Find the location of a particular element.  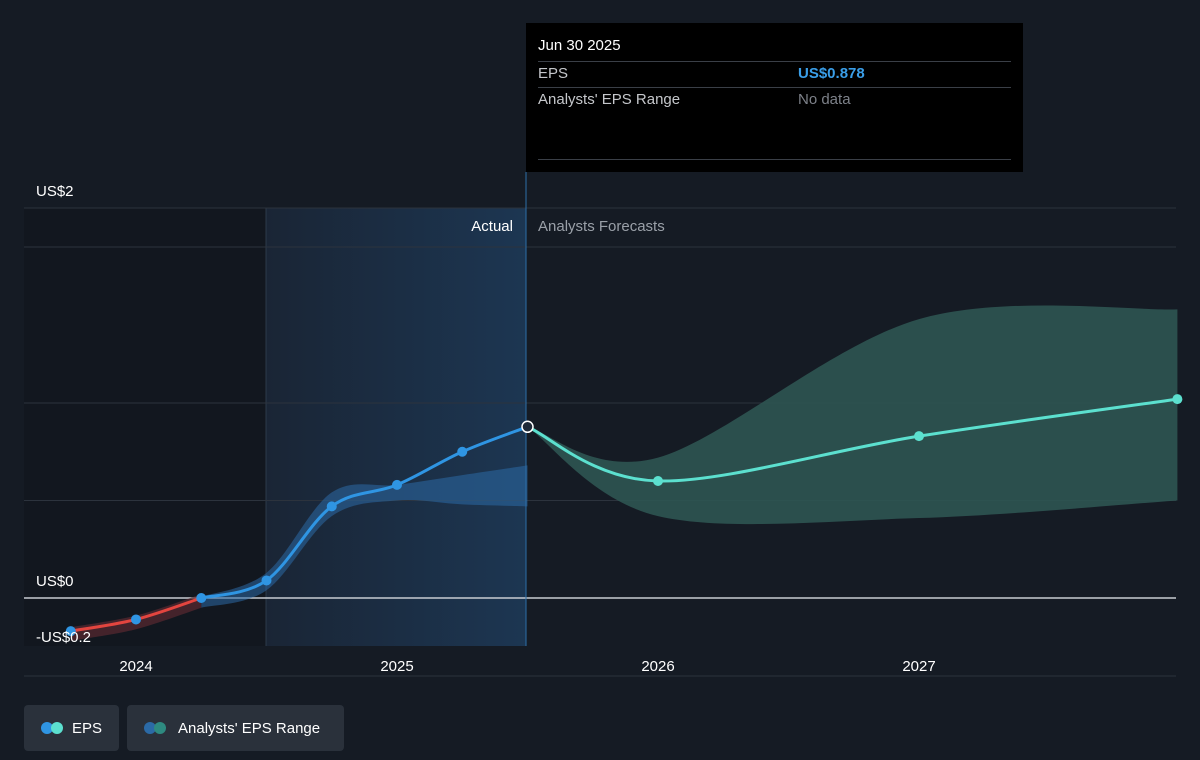

tooltip-eps-name: EPS is located at coordinates (553, 73).